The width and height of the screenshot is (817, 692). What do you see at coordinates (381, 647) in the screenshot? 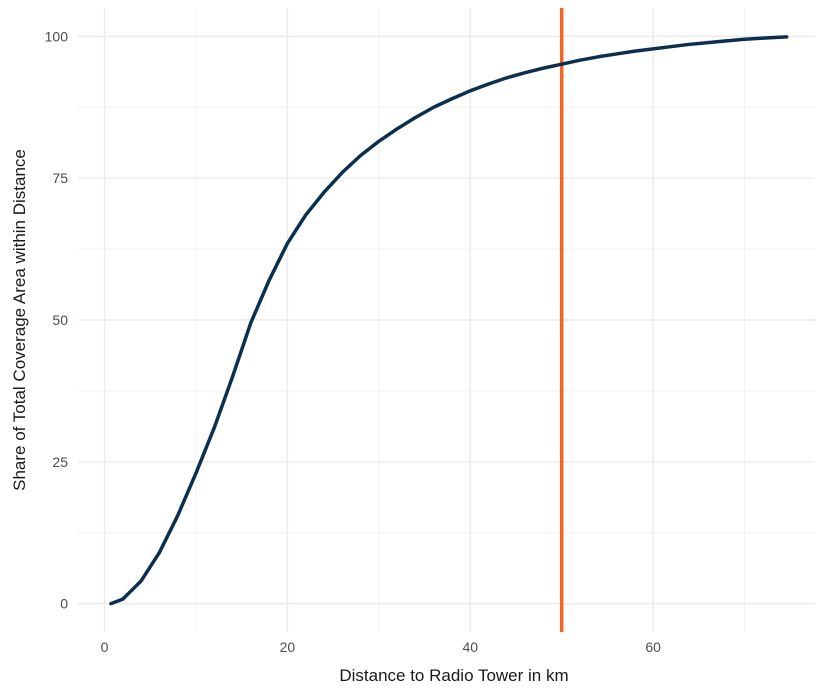
I see `x-axis-tick-labels: 0 20 40 60` at bounding box center [381, 647].